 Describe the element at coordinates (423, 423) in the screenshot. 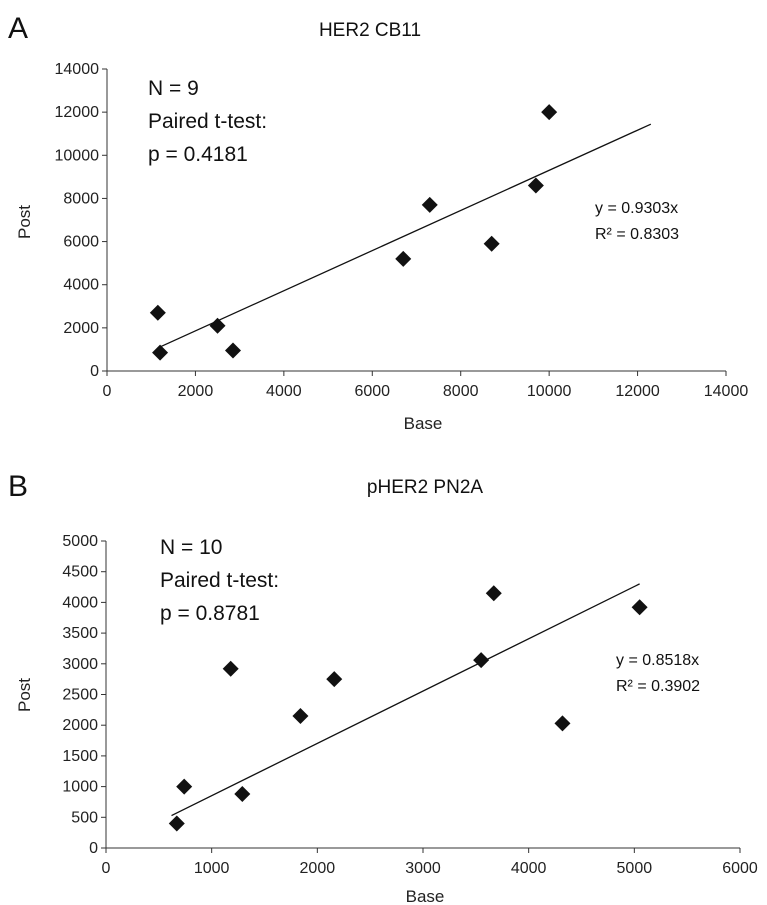

I see `x-axis-title-a: Base` at that location.